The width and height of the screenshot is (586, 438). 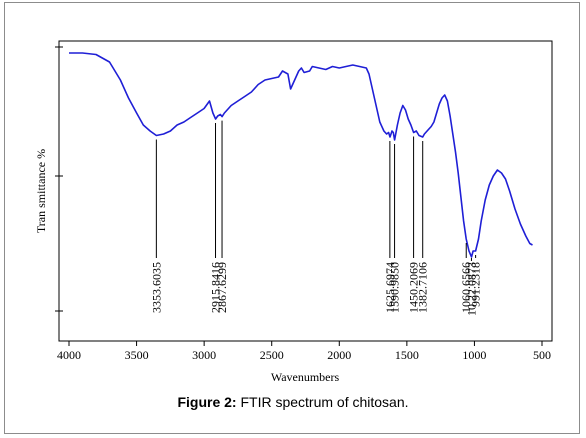 What do you see at coordinates (414, 287) in the screenshot?
I see `peak-label: 1450.2069` at bounding box center [414, 287].